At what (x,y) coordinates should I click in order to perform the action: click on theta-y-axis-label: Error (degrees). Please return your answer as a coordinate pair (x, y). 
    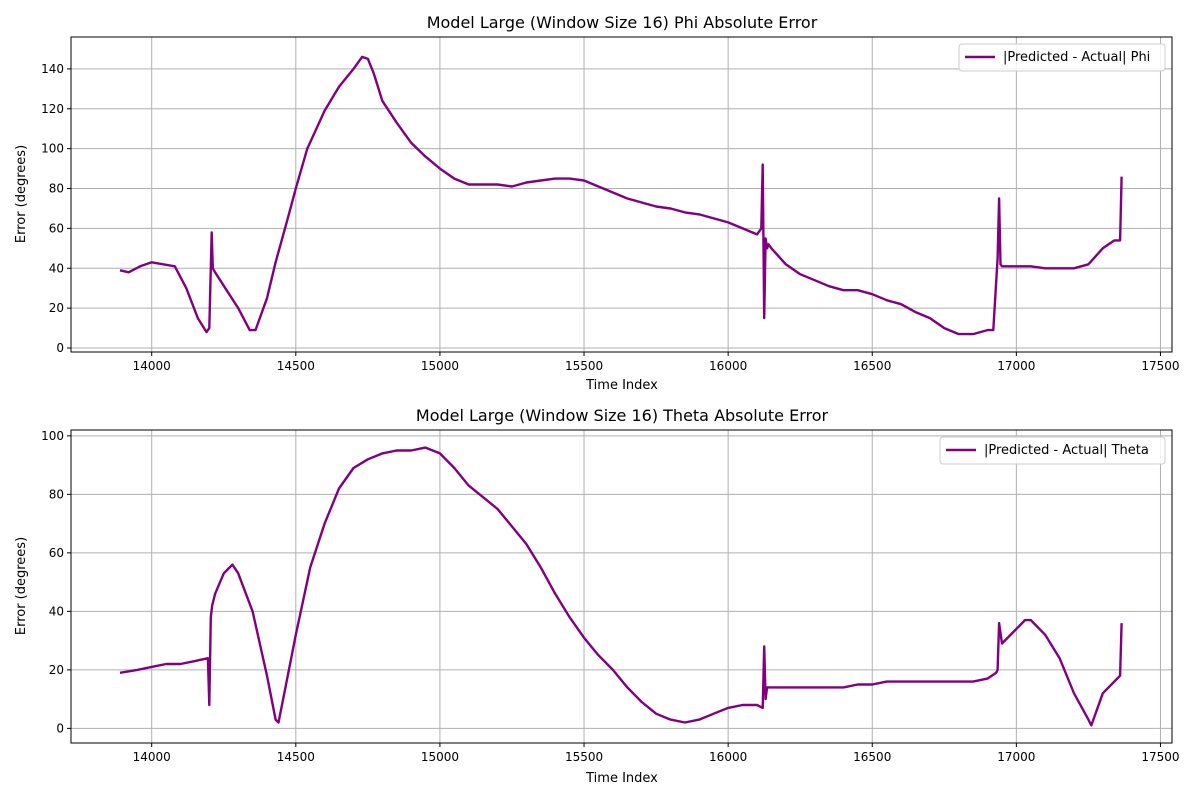
    Looking at the image, I should click on (21, 586).